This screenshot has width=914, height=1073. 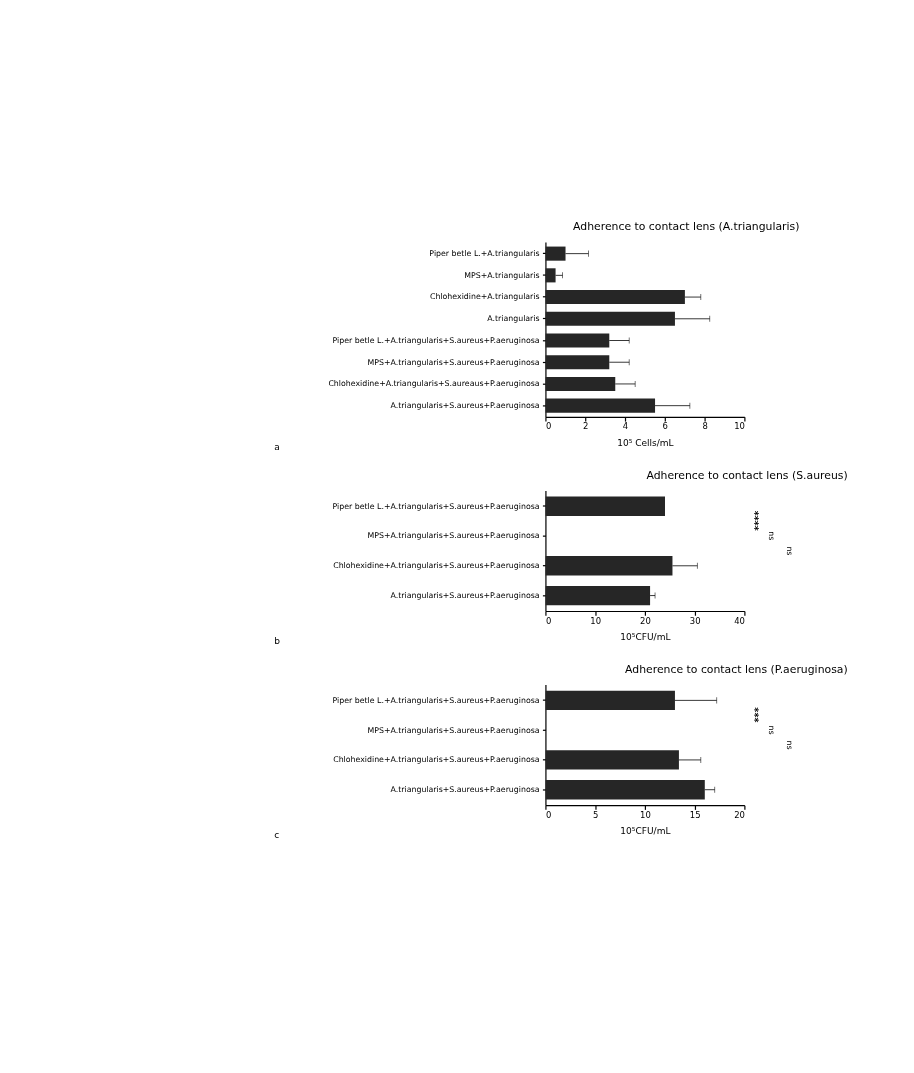 I want to click on chart-title: Adherence to contact lens (S.aureus), so click(x=747, y=475).